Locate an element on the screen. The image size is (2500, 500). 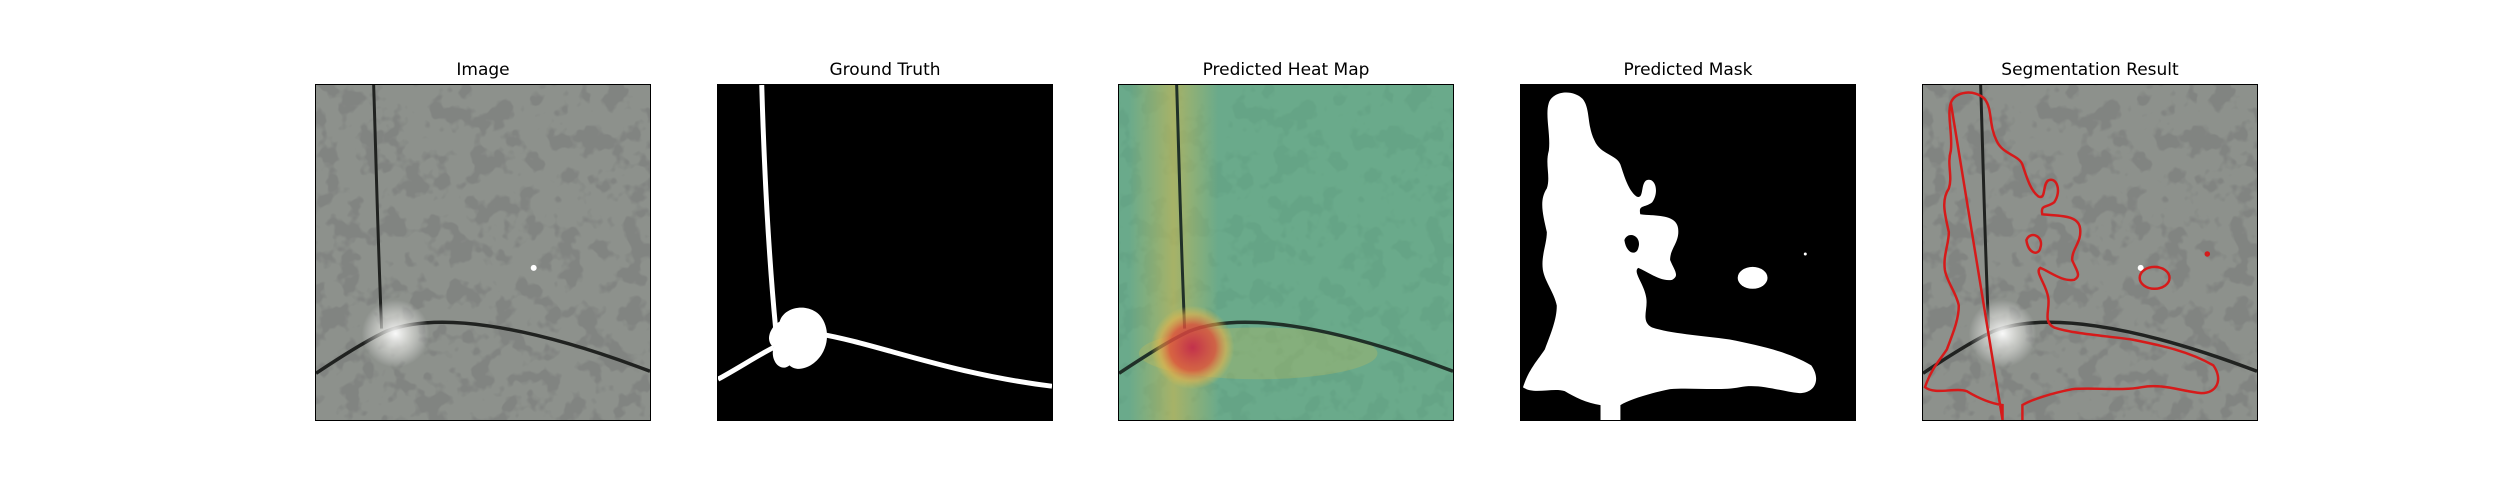
panel-heat-map: Predicted Heat Map is located at coordinates (1286, 250).